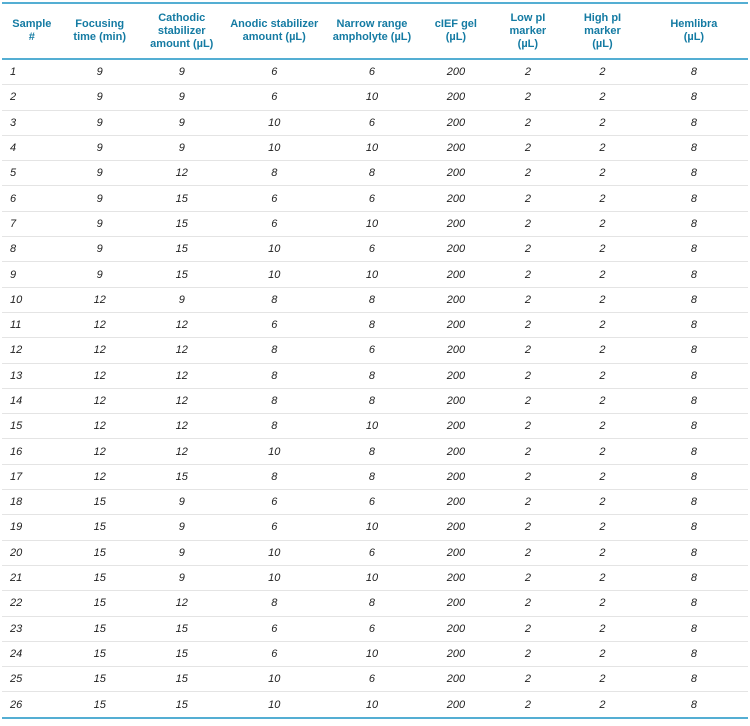 This screenshot has height=726, width=750. I want to click on table-row: 20 15 9 10 6 200 2 2 8, so click(375, 552).